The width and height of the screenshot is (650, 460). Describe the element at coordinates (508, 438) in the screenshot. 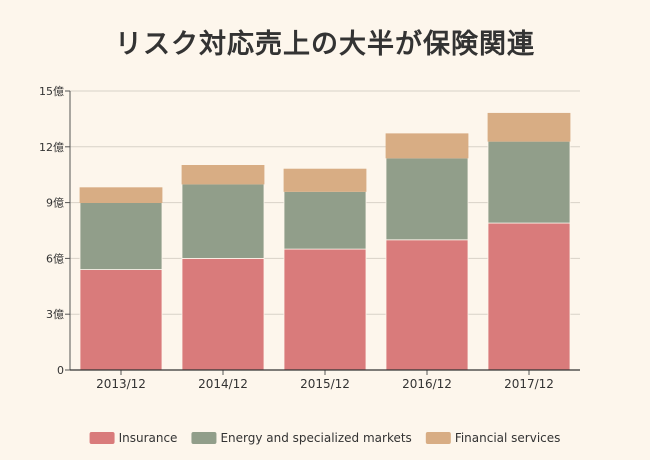

I see `legend-label: Financial services` at that location.